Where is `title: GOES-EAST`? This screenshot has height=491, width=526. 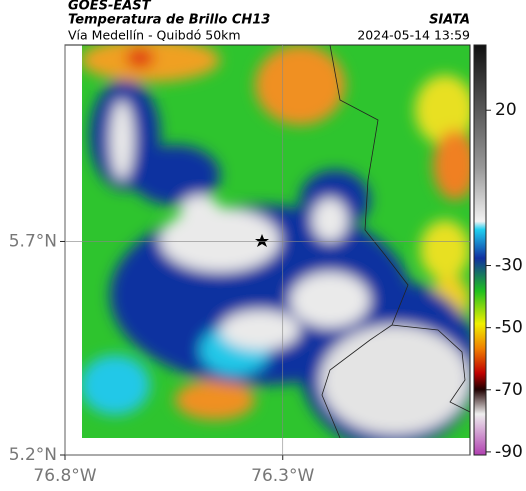 title: GOES-EAST is located at coordinates (110, 7).